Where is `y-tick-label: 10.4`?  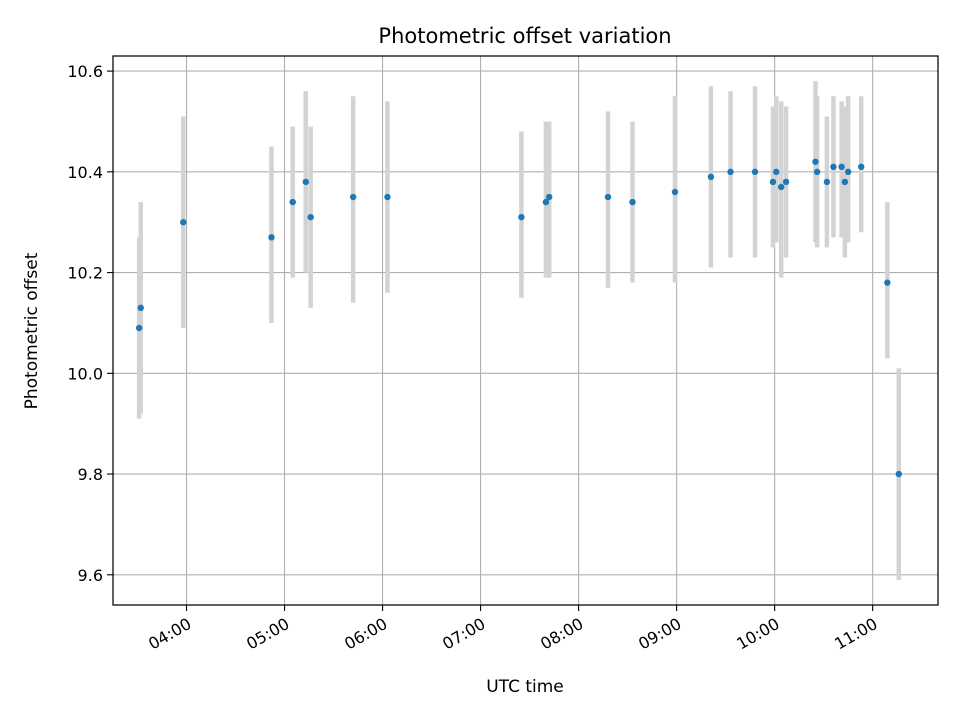
y-tick-label: 10.4 is located at coordinates (85, 172).